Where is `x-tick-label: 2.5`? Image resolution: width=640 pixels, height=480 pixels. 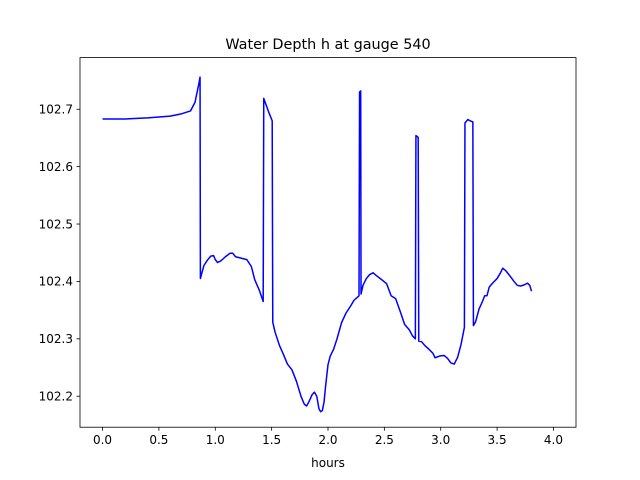 x-tick-label: 2.5 is located at coordinates (384, 440).